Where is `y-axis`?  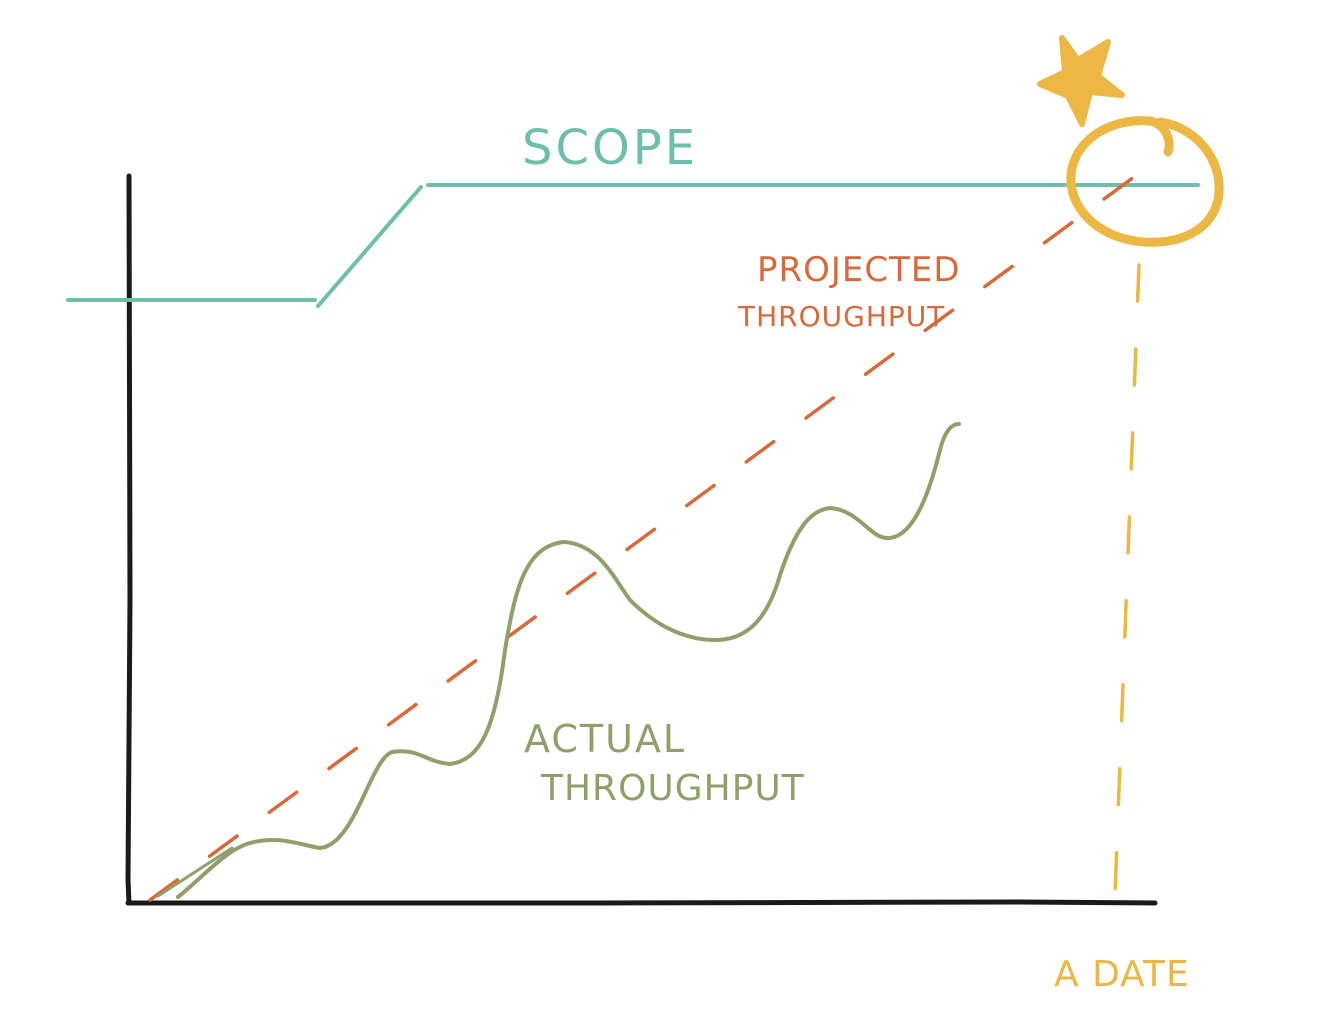
y-axis is located at coordinates (129, 539).